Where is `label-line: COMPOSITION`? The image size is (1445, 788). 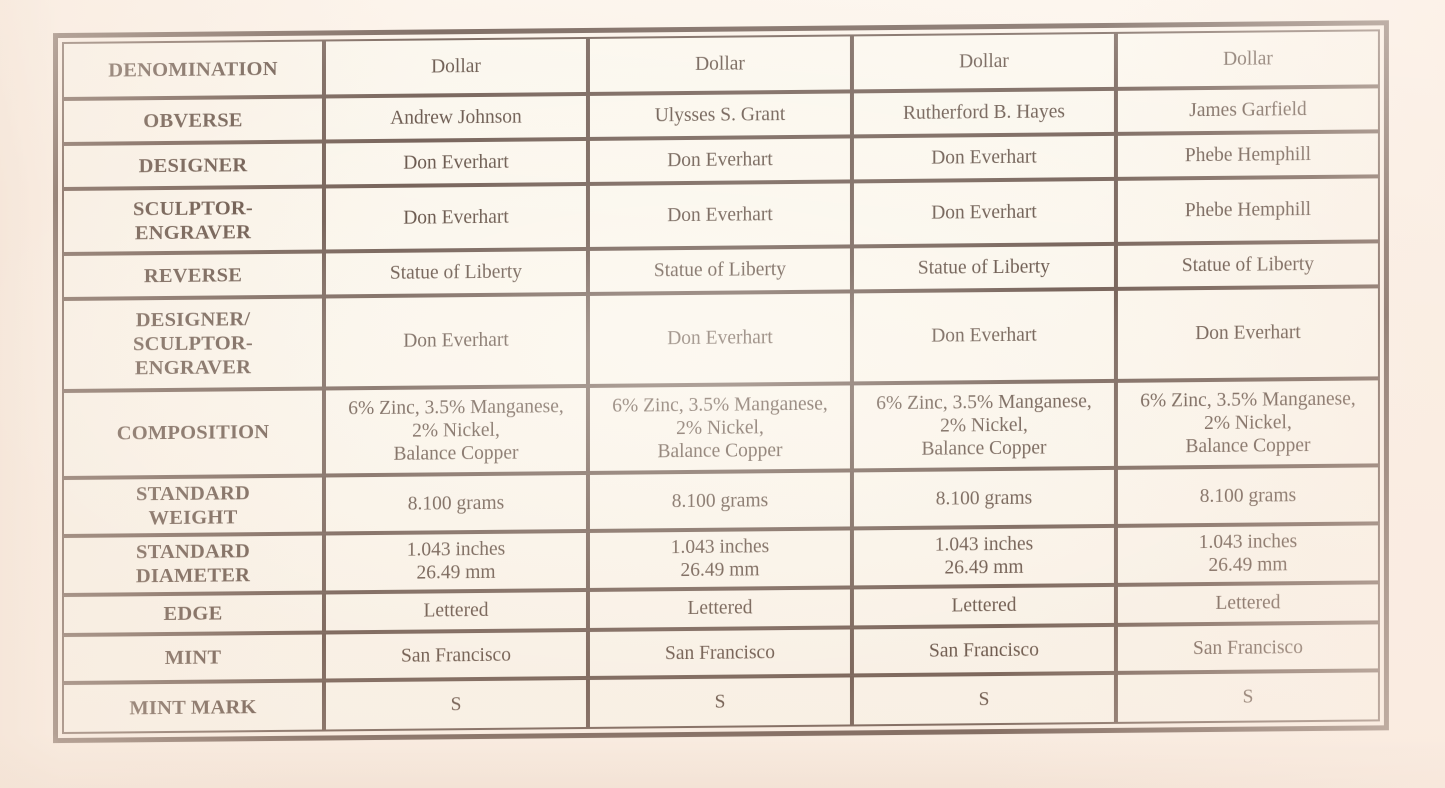 label-line: COMPOSITION is located at coordinates (193, 433).